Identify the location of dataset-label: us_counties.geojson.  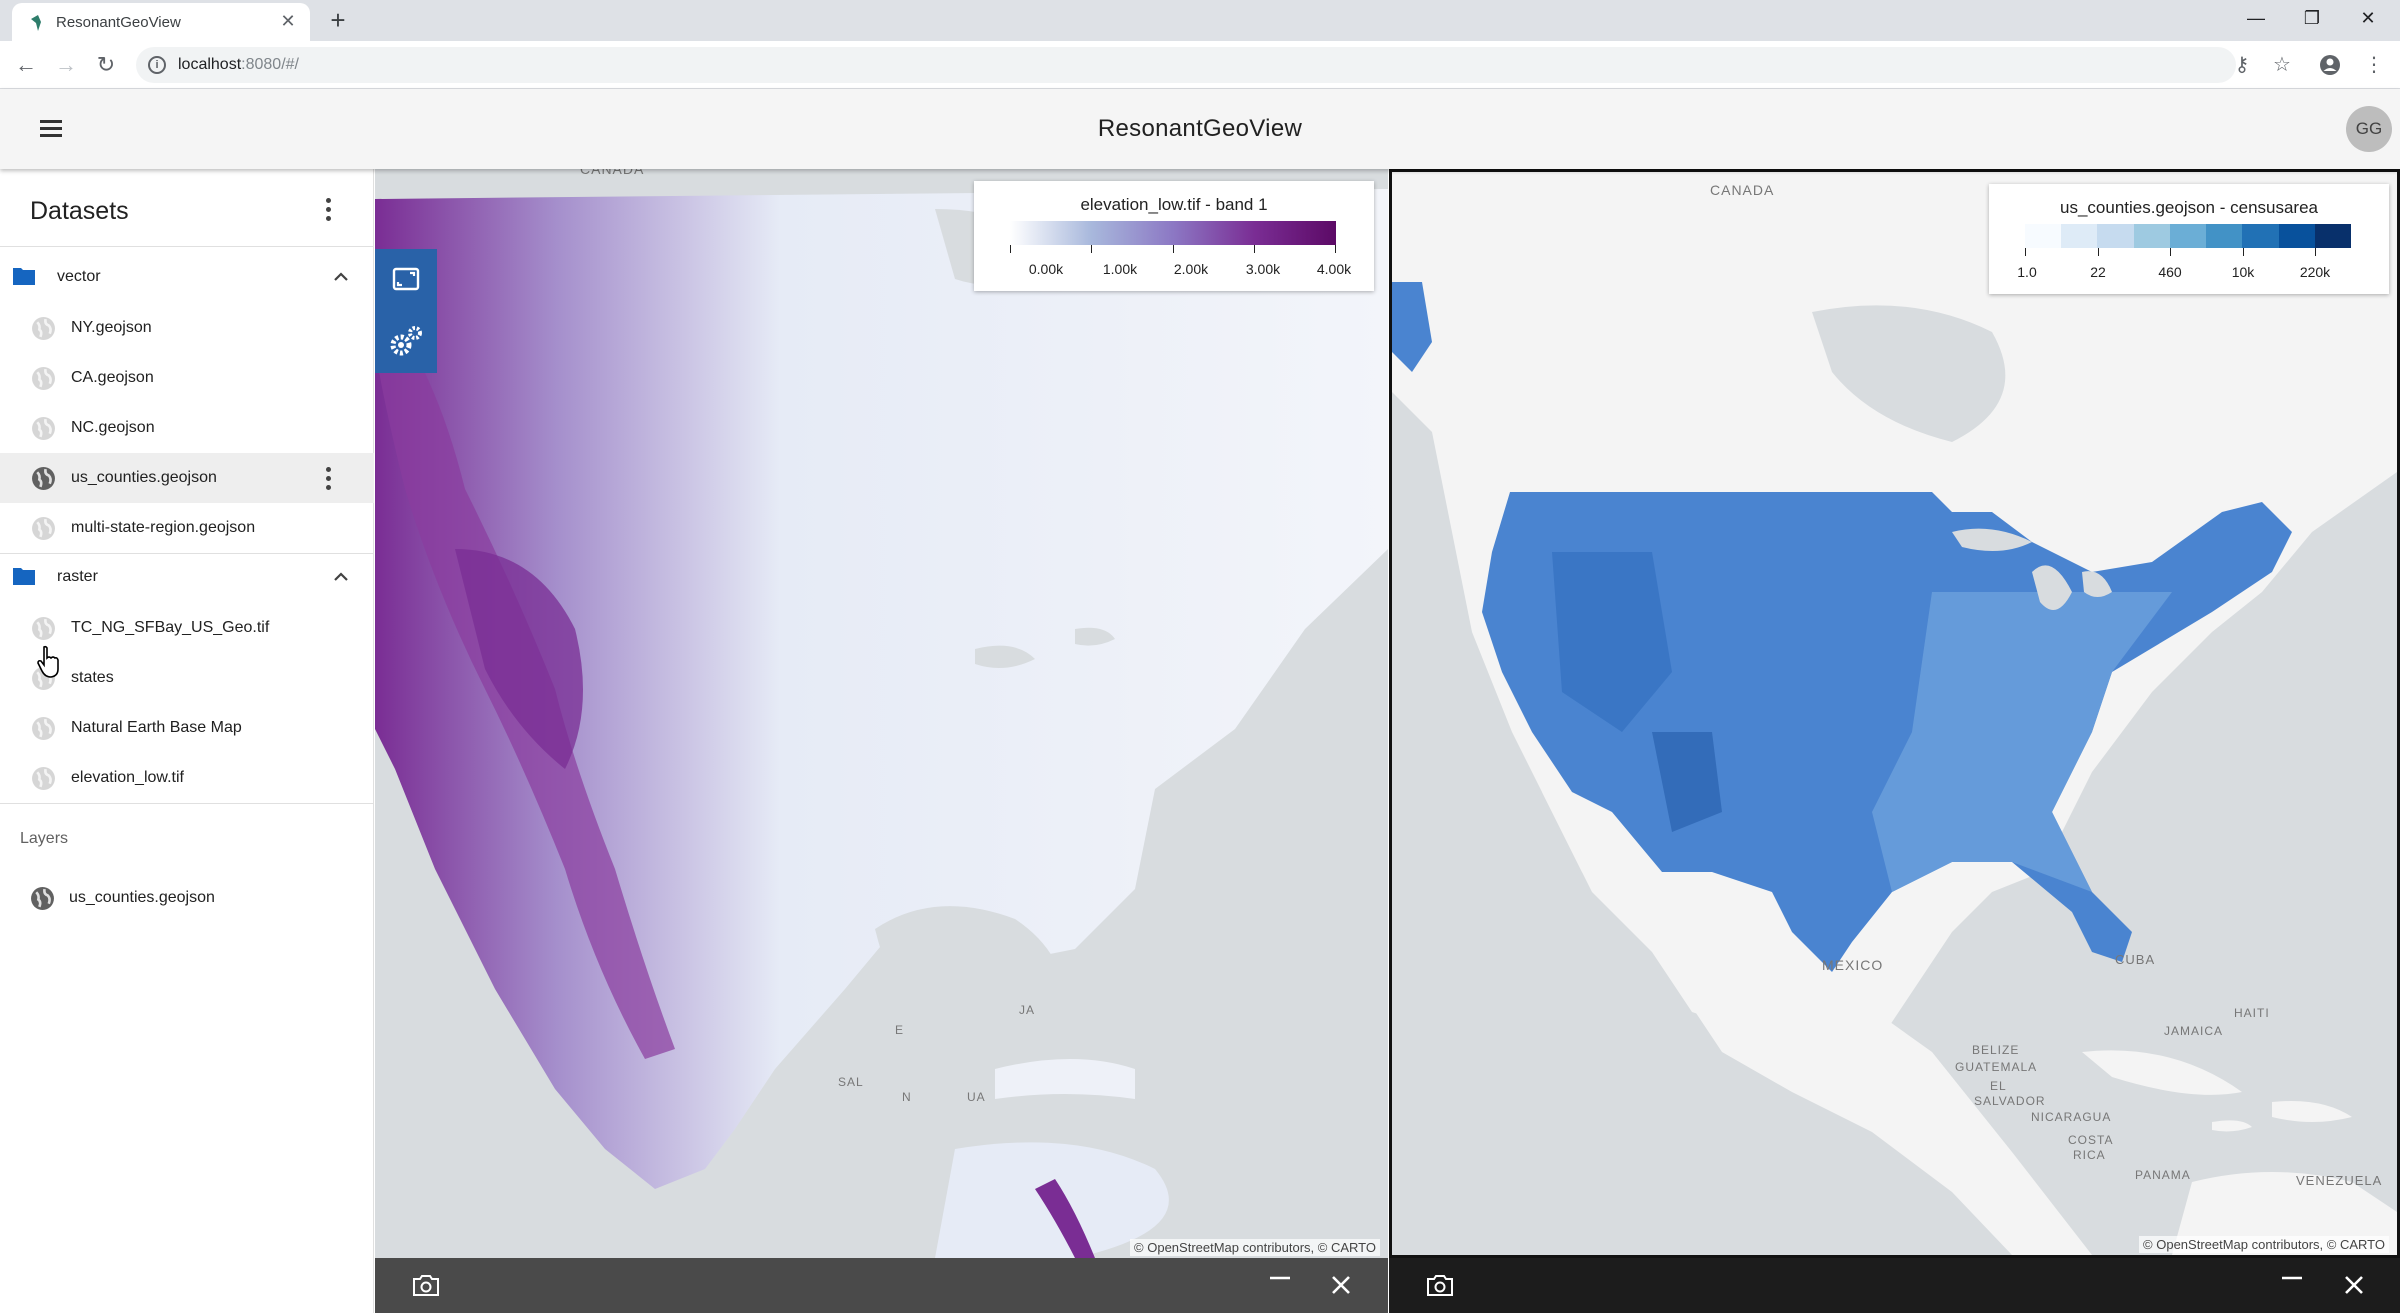
(144, 477).